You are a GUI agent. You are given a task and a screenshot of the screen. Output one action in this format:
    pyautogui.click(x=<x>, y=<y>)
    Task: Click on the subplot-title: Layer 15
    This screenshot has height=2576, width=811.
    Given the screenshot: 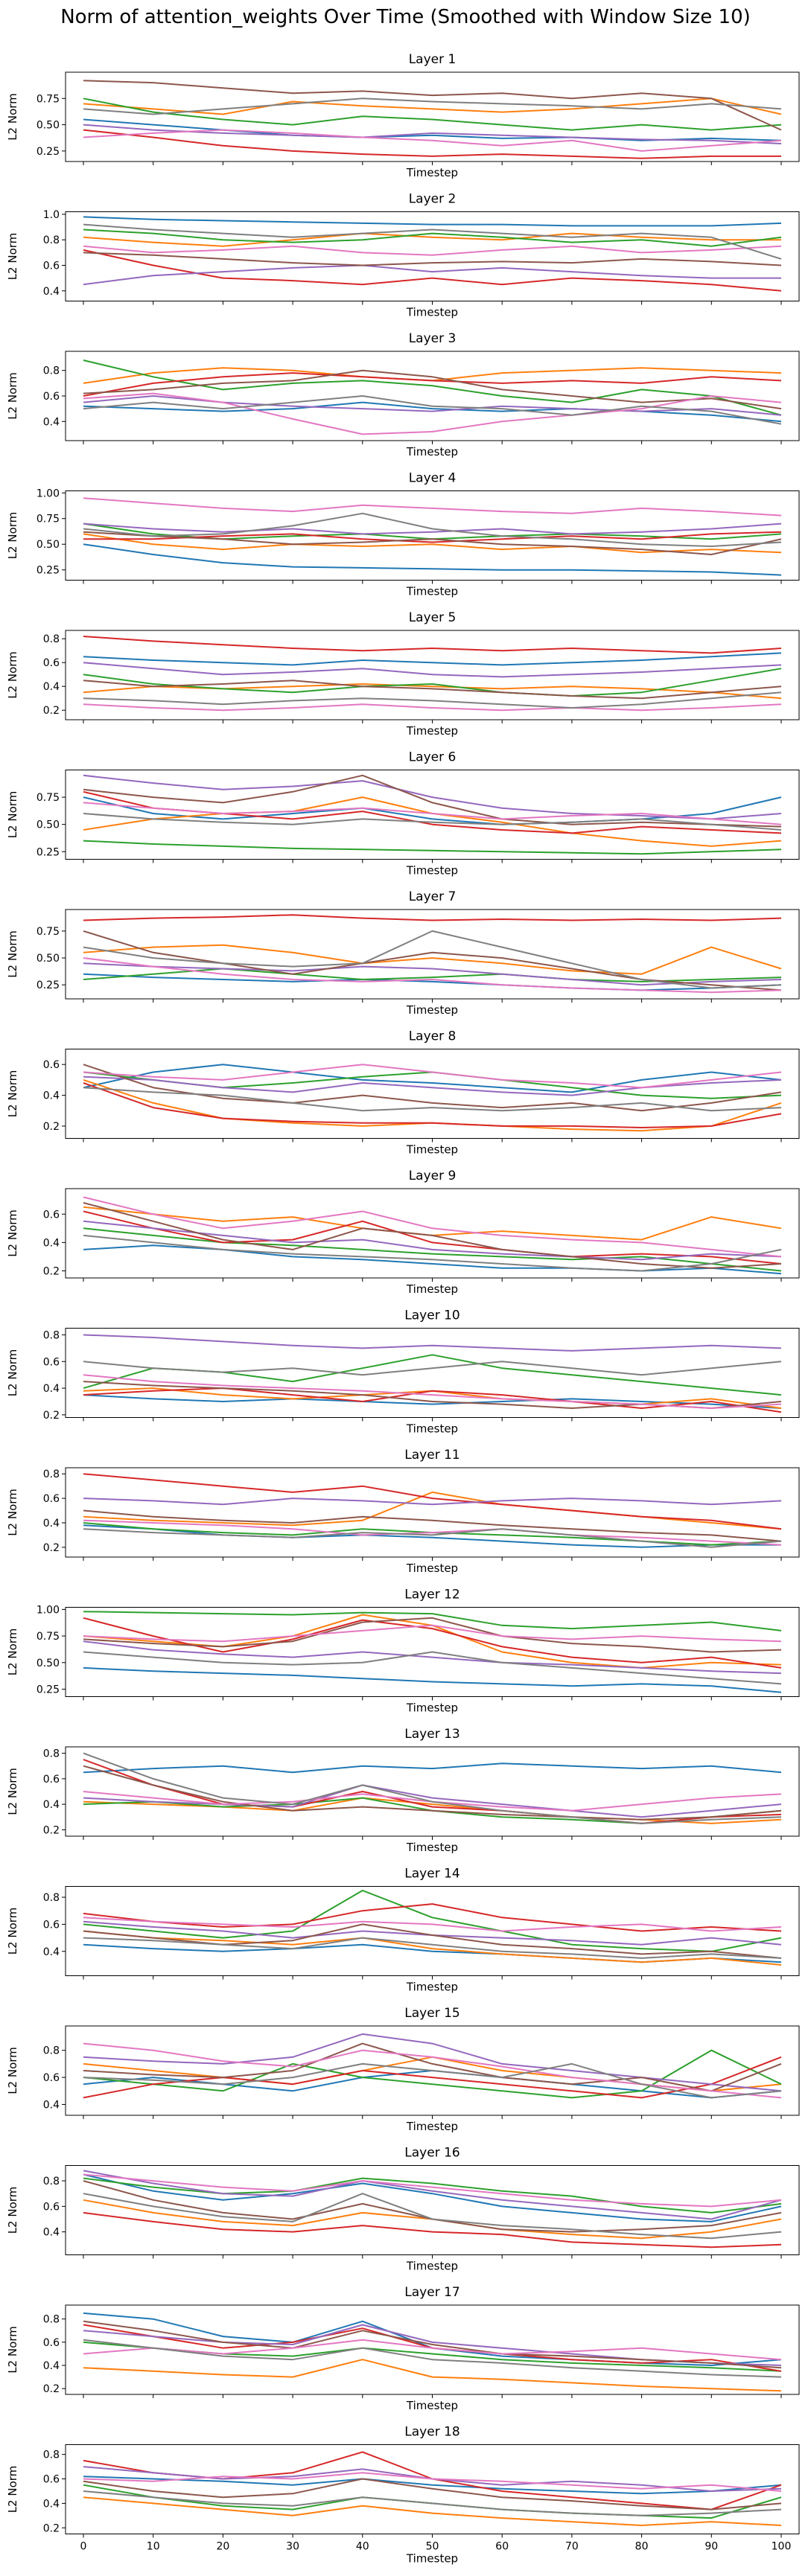 What is the action you would take?
    pyautogui.click(x=431, y=2014)
    